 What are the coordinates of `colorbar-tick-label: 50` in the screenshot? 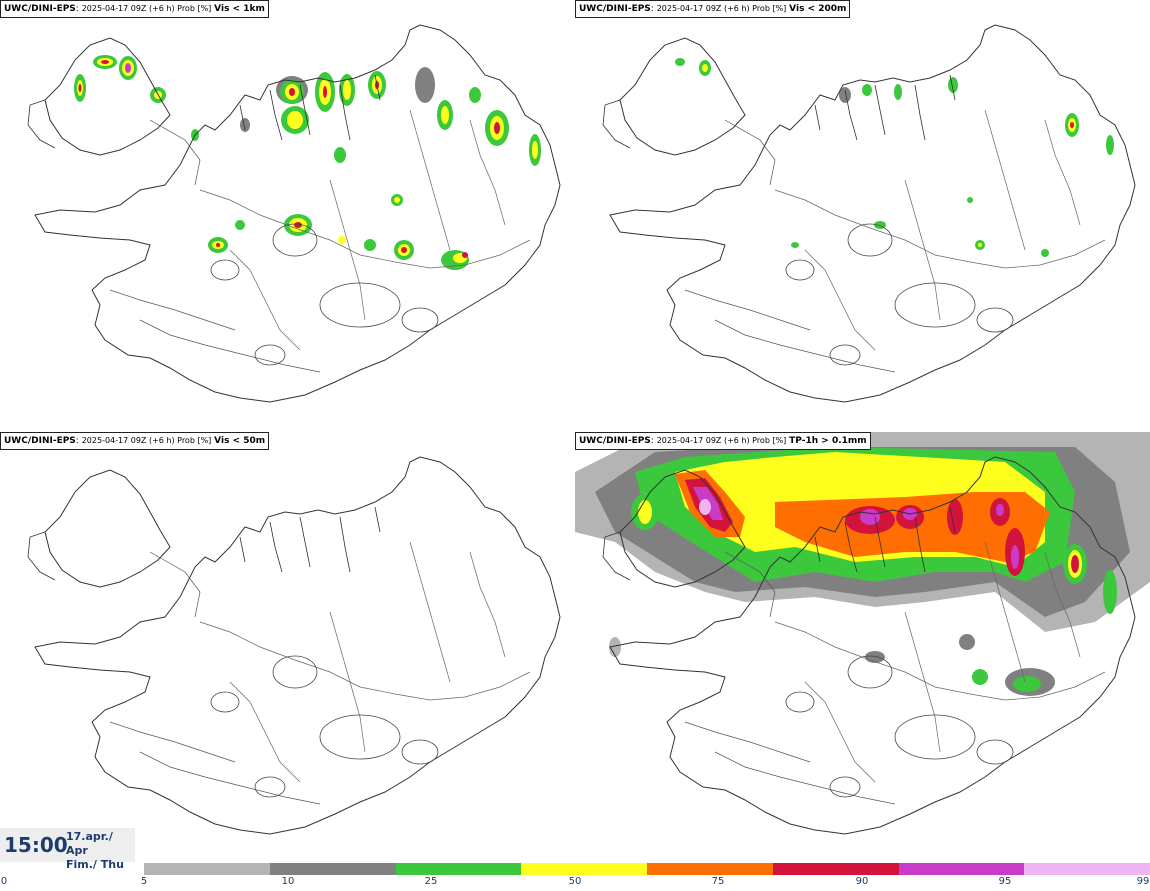 It's located at (575, 881).